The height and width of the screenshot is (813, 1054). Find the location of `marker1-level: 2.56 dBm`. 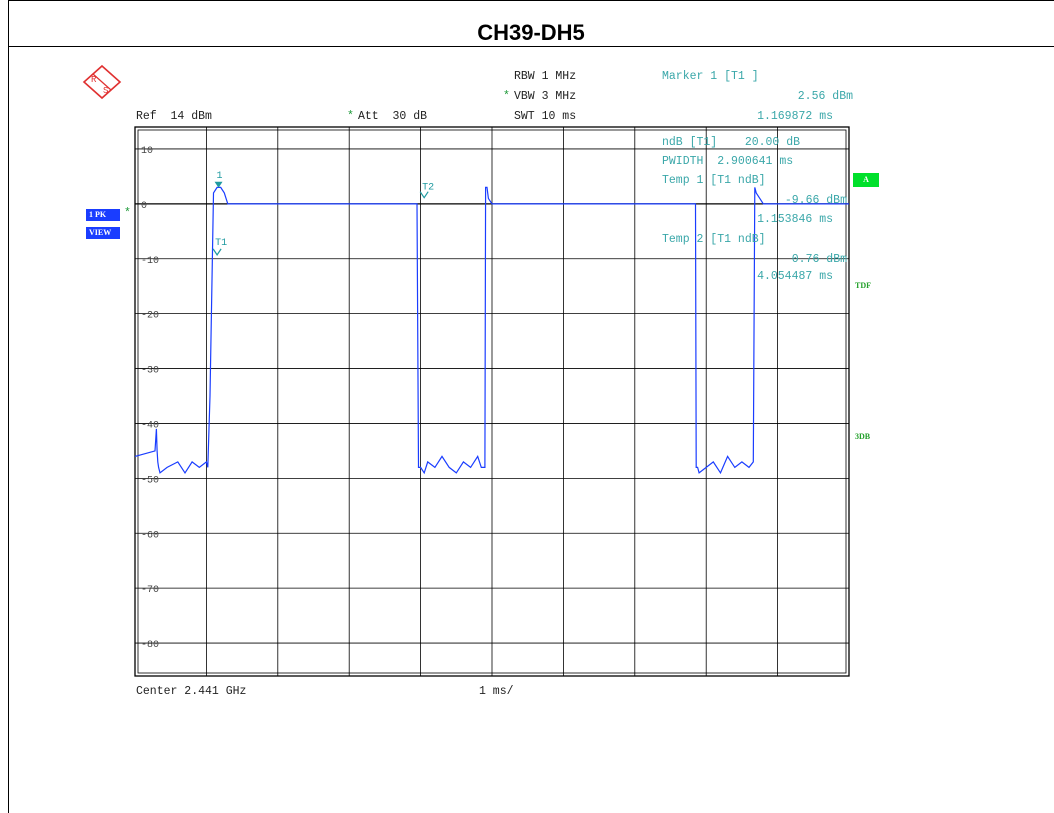

marker1-level: 2.56 dBm is located at coordinates (825, 96).